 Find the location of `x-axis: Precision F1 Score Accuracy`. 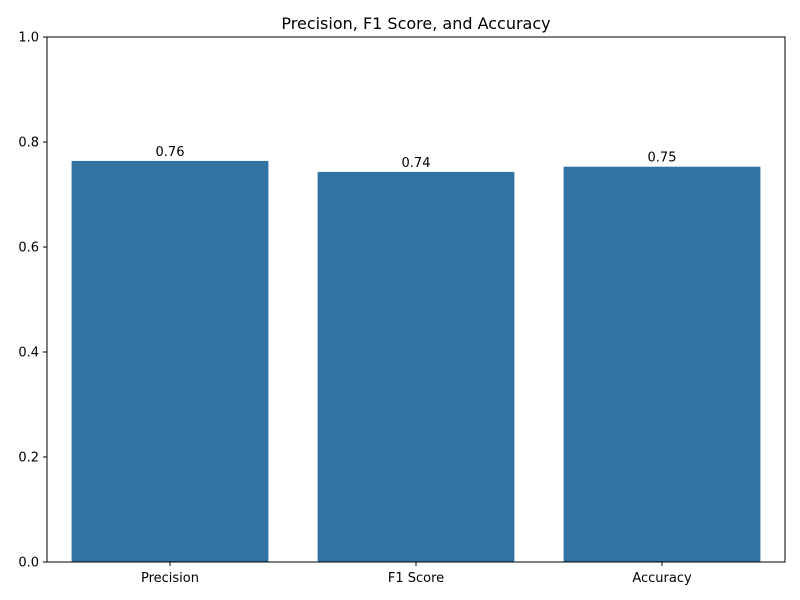

x-axis: Precision F1 Score Accuracy is located at coordinates (416, 574).